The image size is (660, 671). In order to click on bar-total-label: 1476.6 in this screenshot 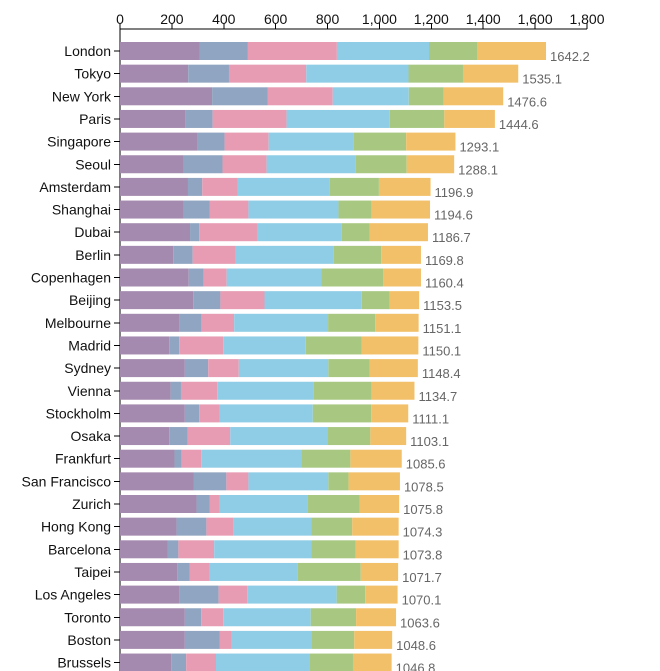, I will do `click(527, 101)`.